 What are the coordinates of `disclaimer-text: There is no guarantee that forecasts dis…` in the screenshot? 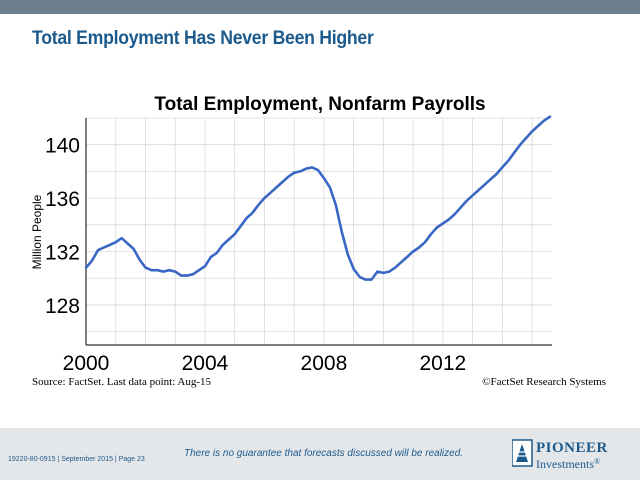 It's located at (324, 453).